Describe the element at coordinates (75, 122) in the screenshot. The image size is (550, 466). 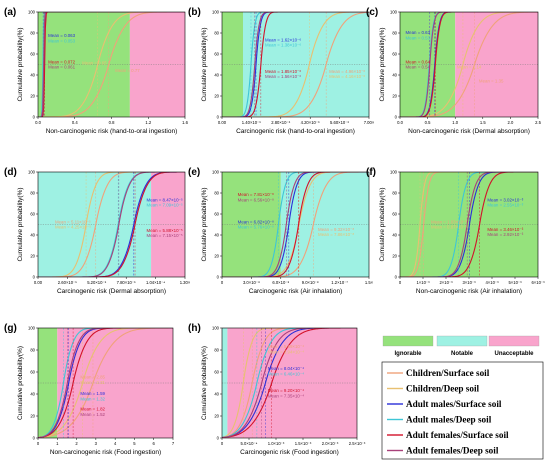
I see `x-tick-label: 0.4` at that location.